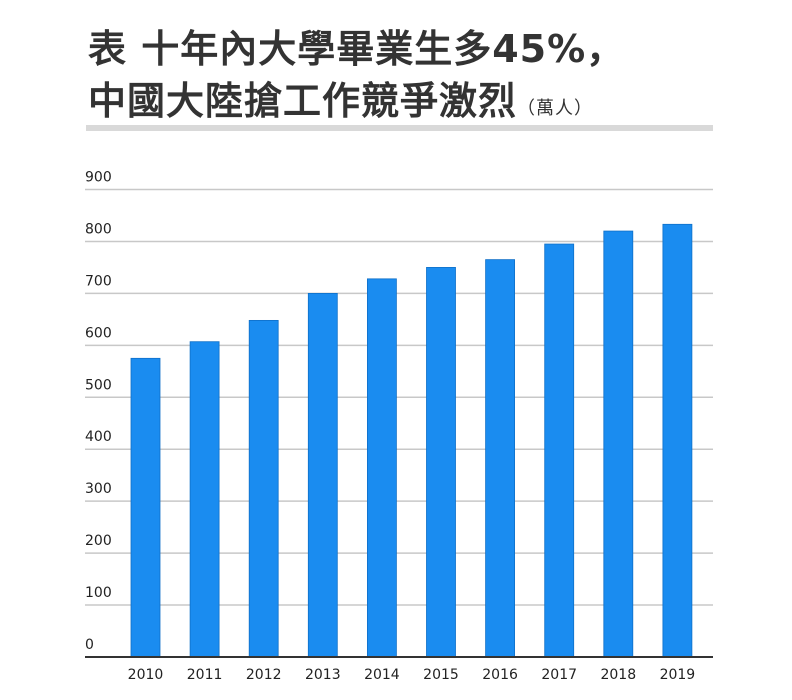 This screenshot has width=792, height=700. Describe the element at coordinates (399, 128) in the screenshot. I see `title-divider` at that location.